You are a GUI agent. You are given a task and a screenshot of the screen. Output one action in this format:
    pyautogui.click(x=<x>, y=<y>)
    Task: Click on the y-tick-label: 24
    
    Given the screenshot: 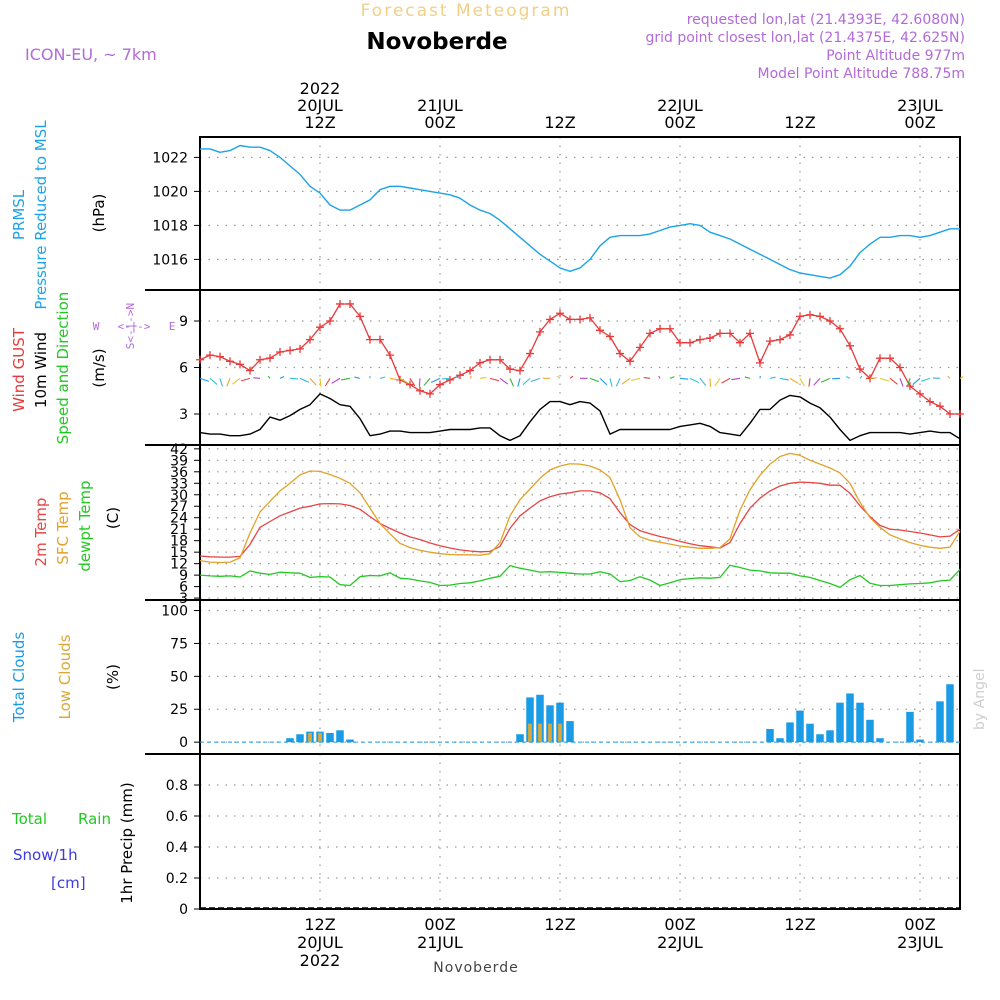 What is the action you would take?
    pyautogui.click(x=179, y=519)
    